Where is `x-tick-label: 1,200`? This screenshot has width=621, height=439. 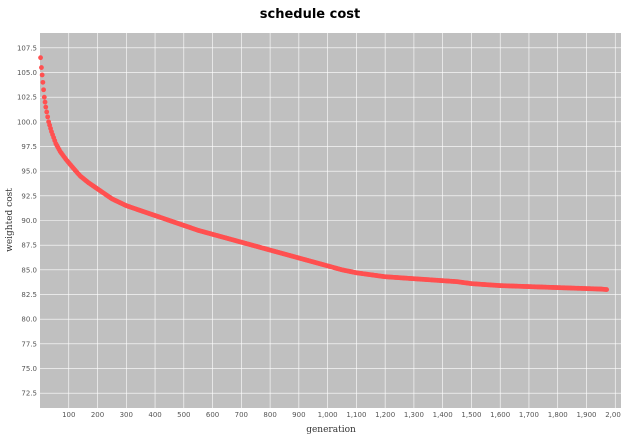
x-tick-label: 1,200 is located at coordinates (385, 415).